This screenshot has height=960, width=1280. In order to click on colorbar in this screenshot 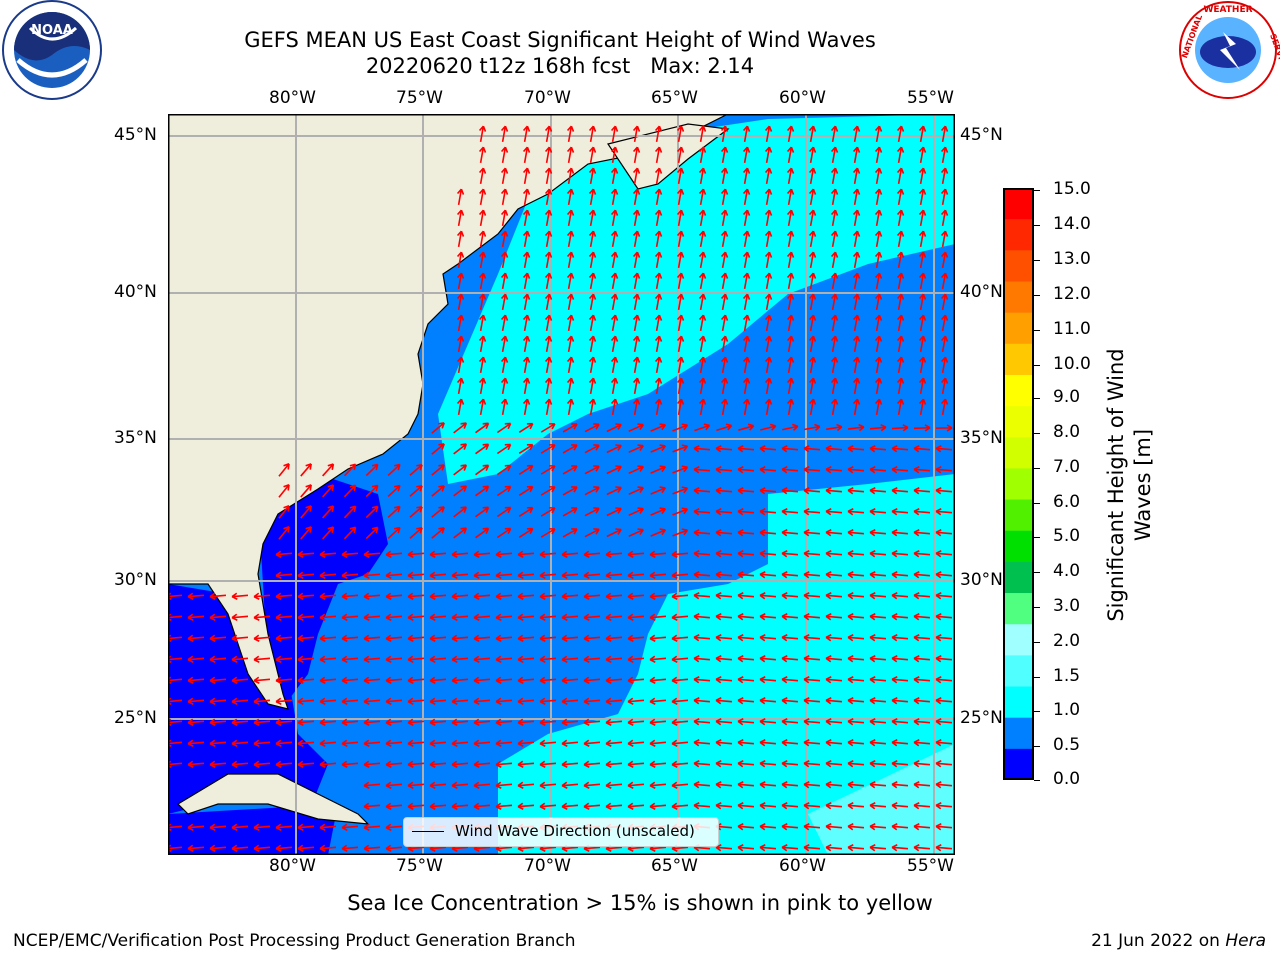, I will do `click(1018, 484)`.